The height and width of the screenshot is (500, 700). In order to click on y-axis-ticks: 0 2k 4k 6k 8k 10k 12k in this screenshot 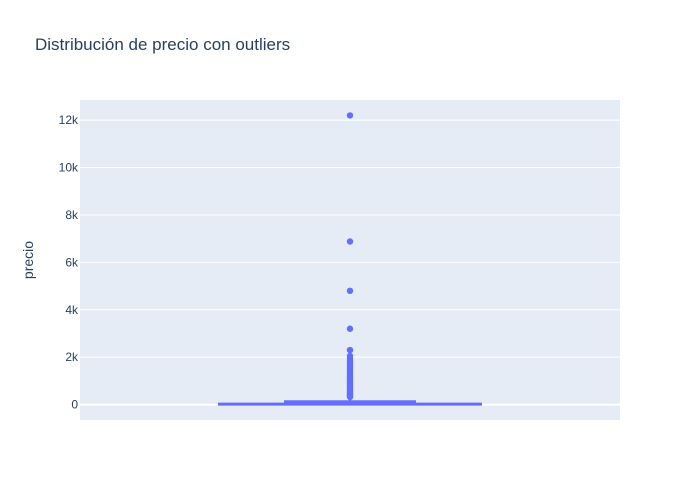, I will do `click(69, 262)`.